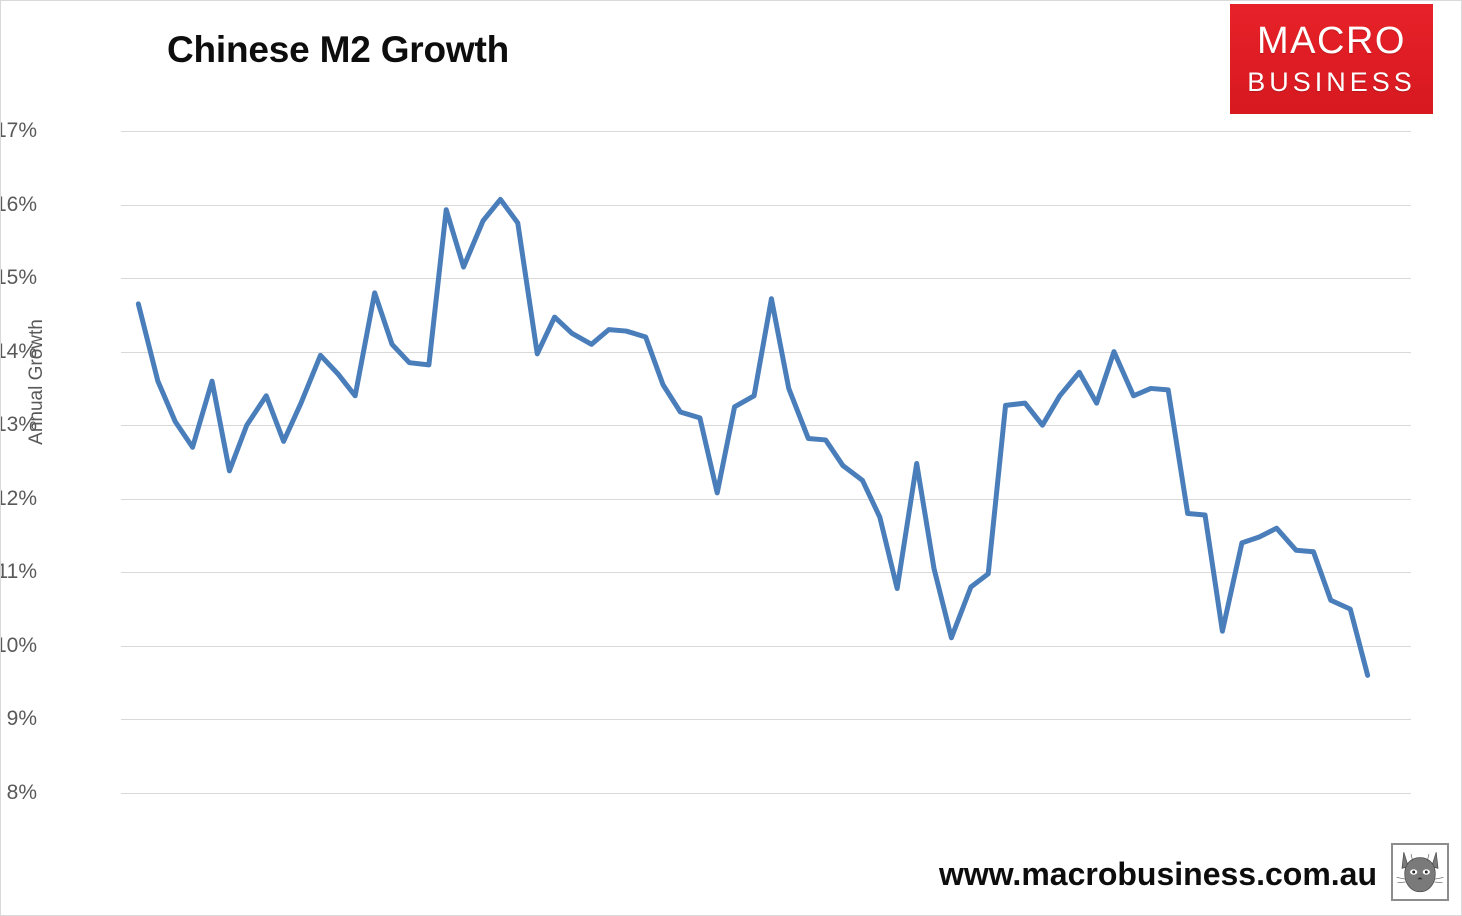  What do you see at coordinates (18, 572) in the screenshot?
I see `y-axis-tick-label: 11%` at bounding box center [18, 572].